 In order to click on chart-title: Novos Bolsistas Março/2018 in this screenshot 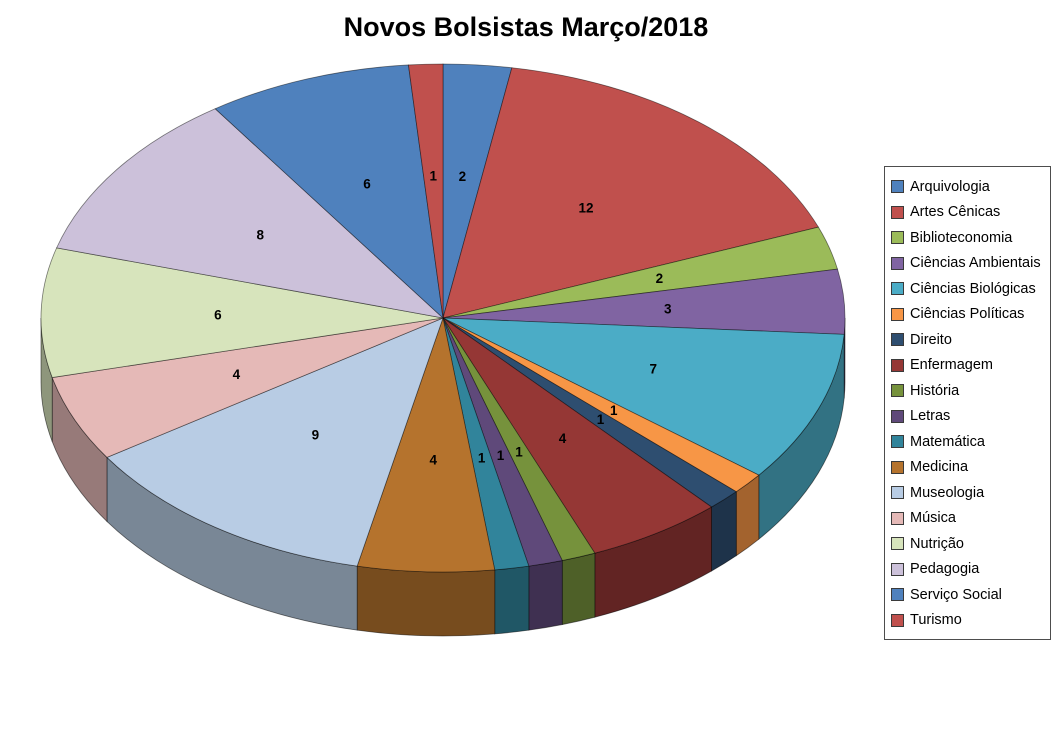, I will do `click(526, 27)`.